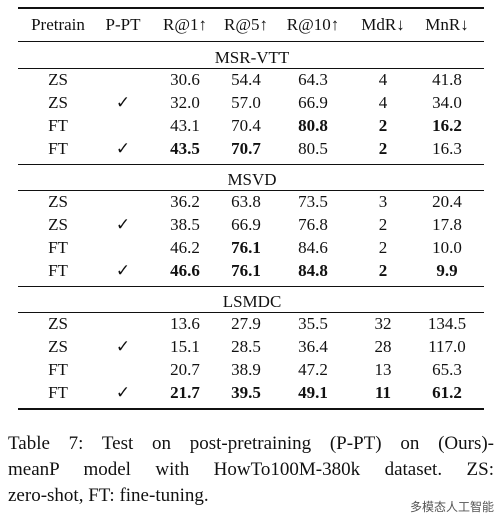 Image resolution: width=502 pixels, height=521 pixels. I want to click on table-cell: 38.9, so click(246, 369).